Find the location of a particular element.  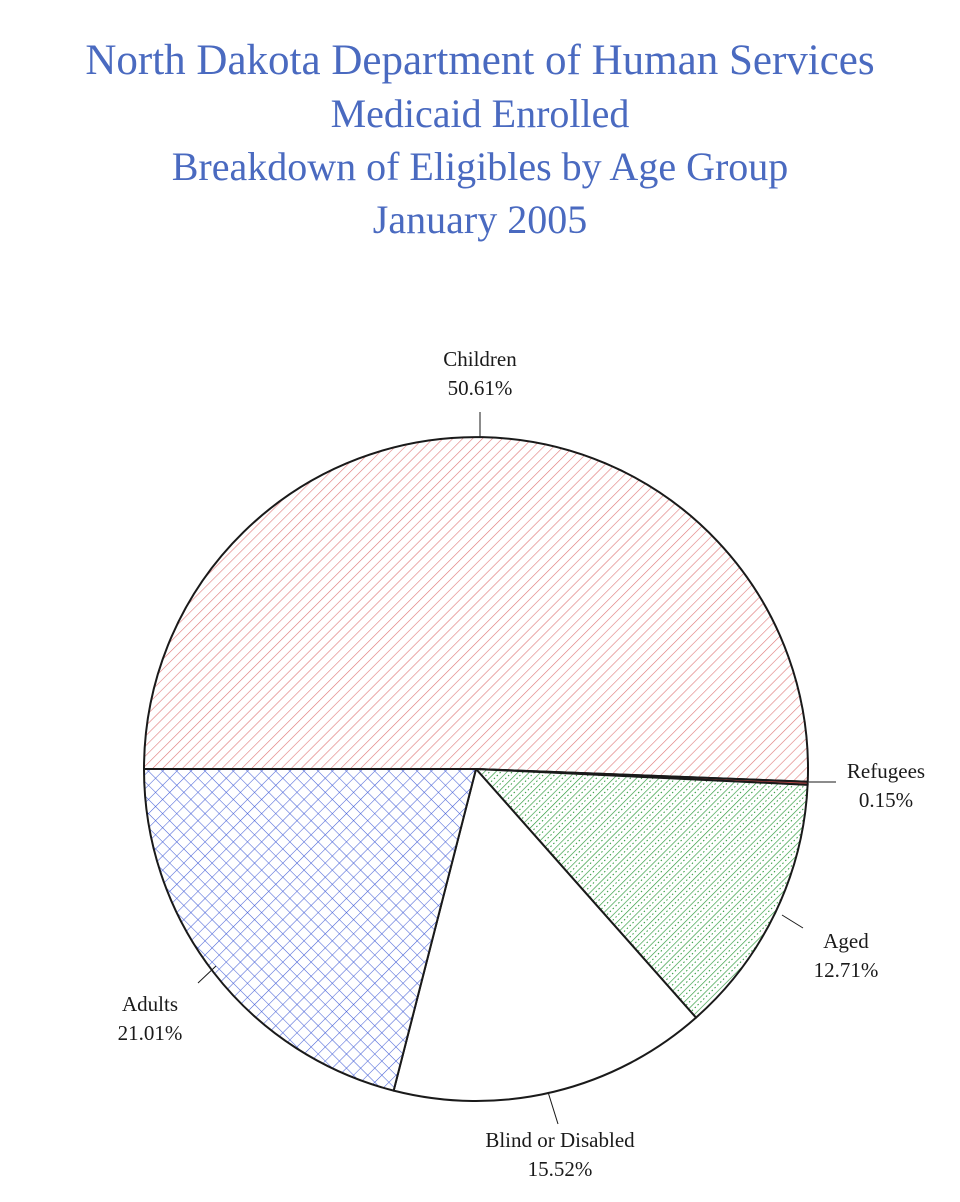

slice-value-label-aged: 12.71% is located at coordinates (846, 970).